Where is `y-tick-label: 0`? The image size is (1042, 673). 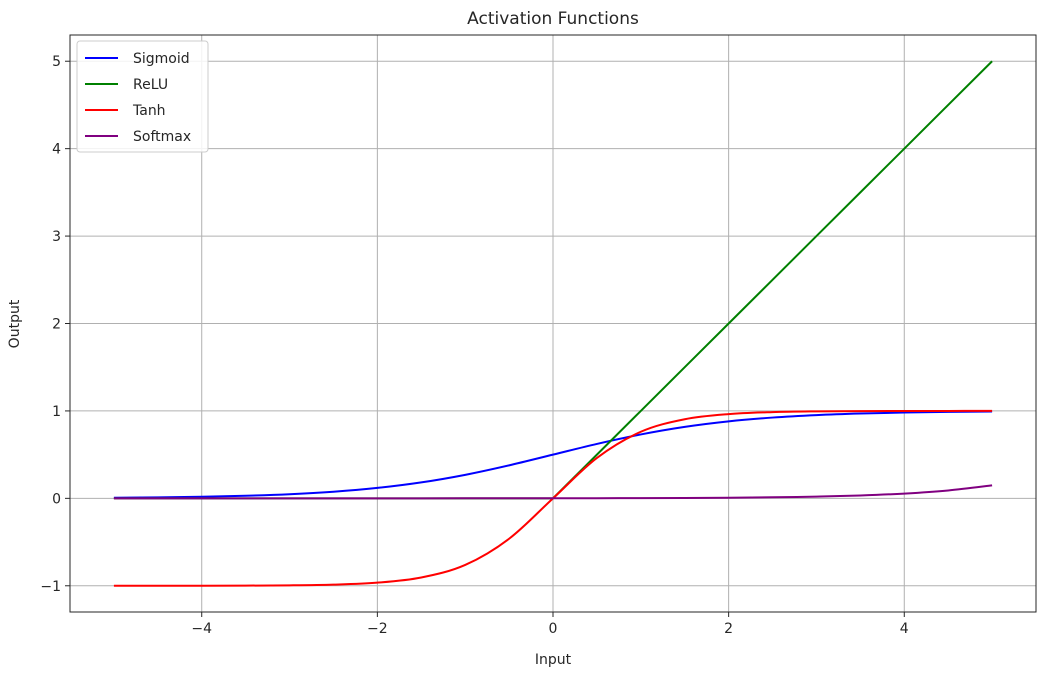
y-tick-label: 0 is located at coordinates (56, 499).